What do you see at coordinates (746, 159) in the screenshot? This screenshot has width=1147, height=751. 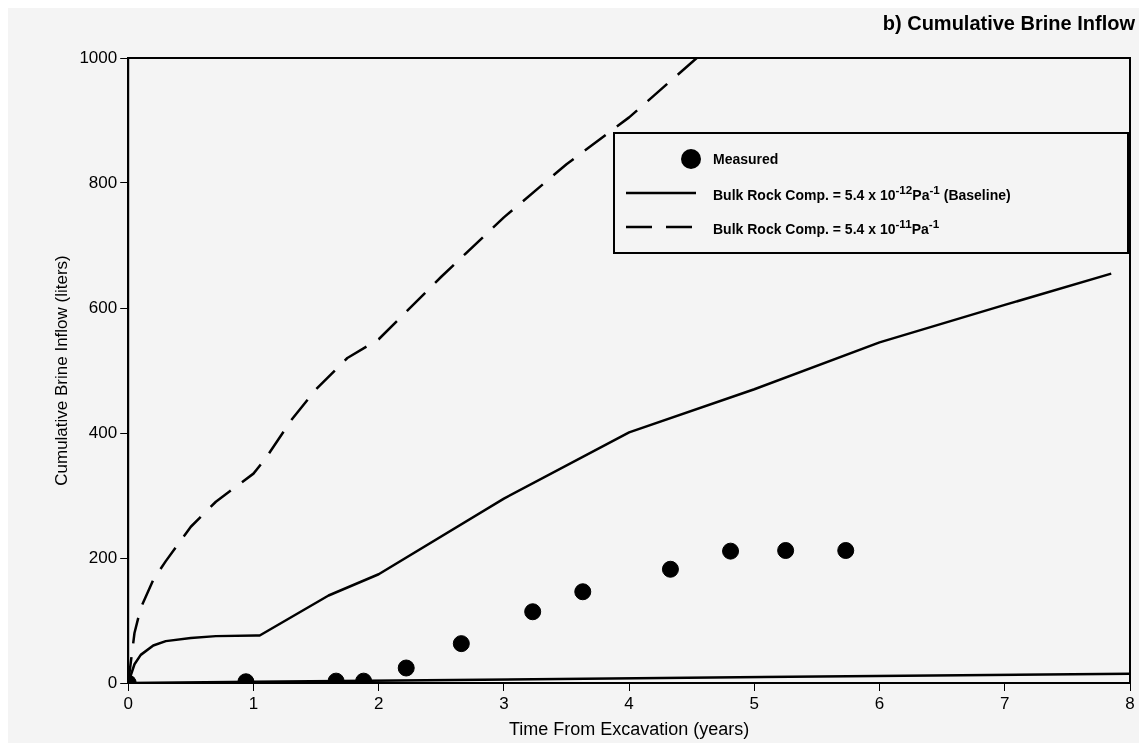 I see `legend-label: Measured` at bounding box center [746, 159].